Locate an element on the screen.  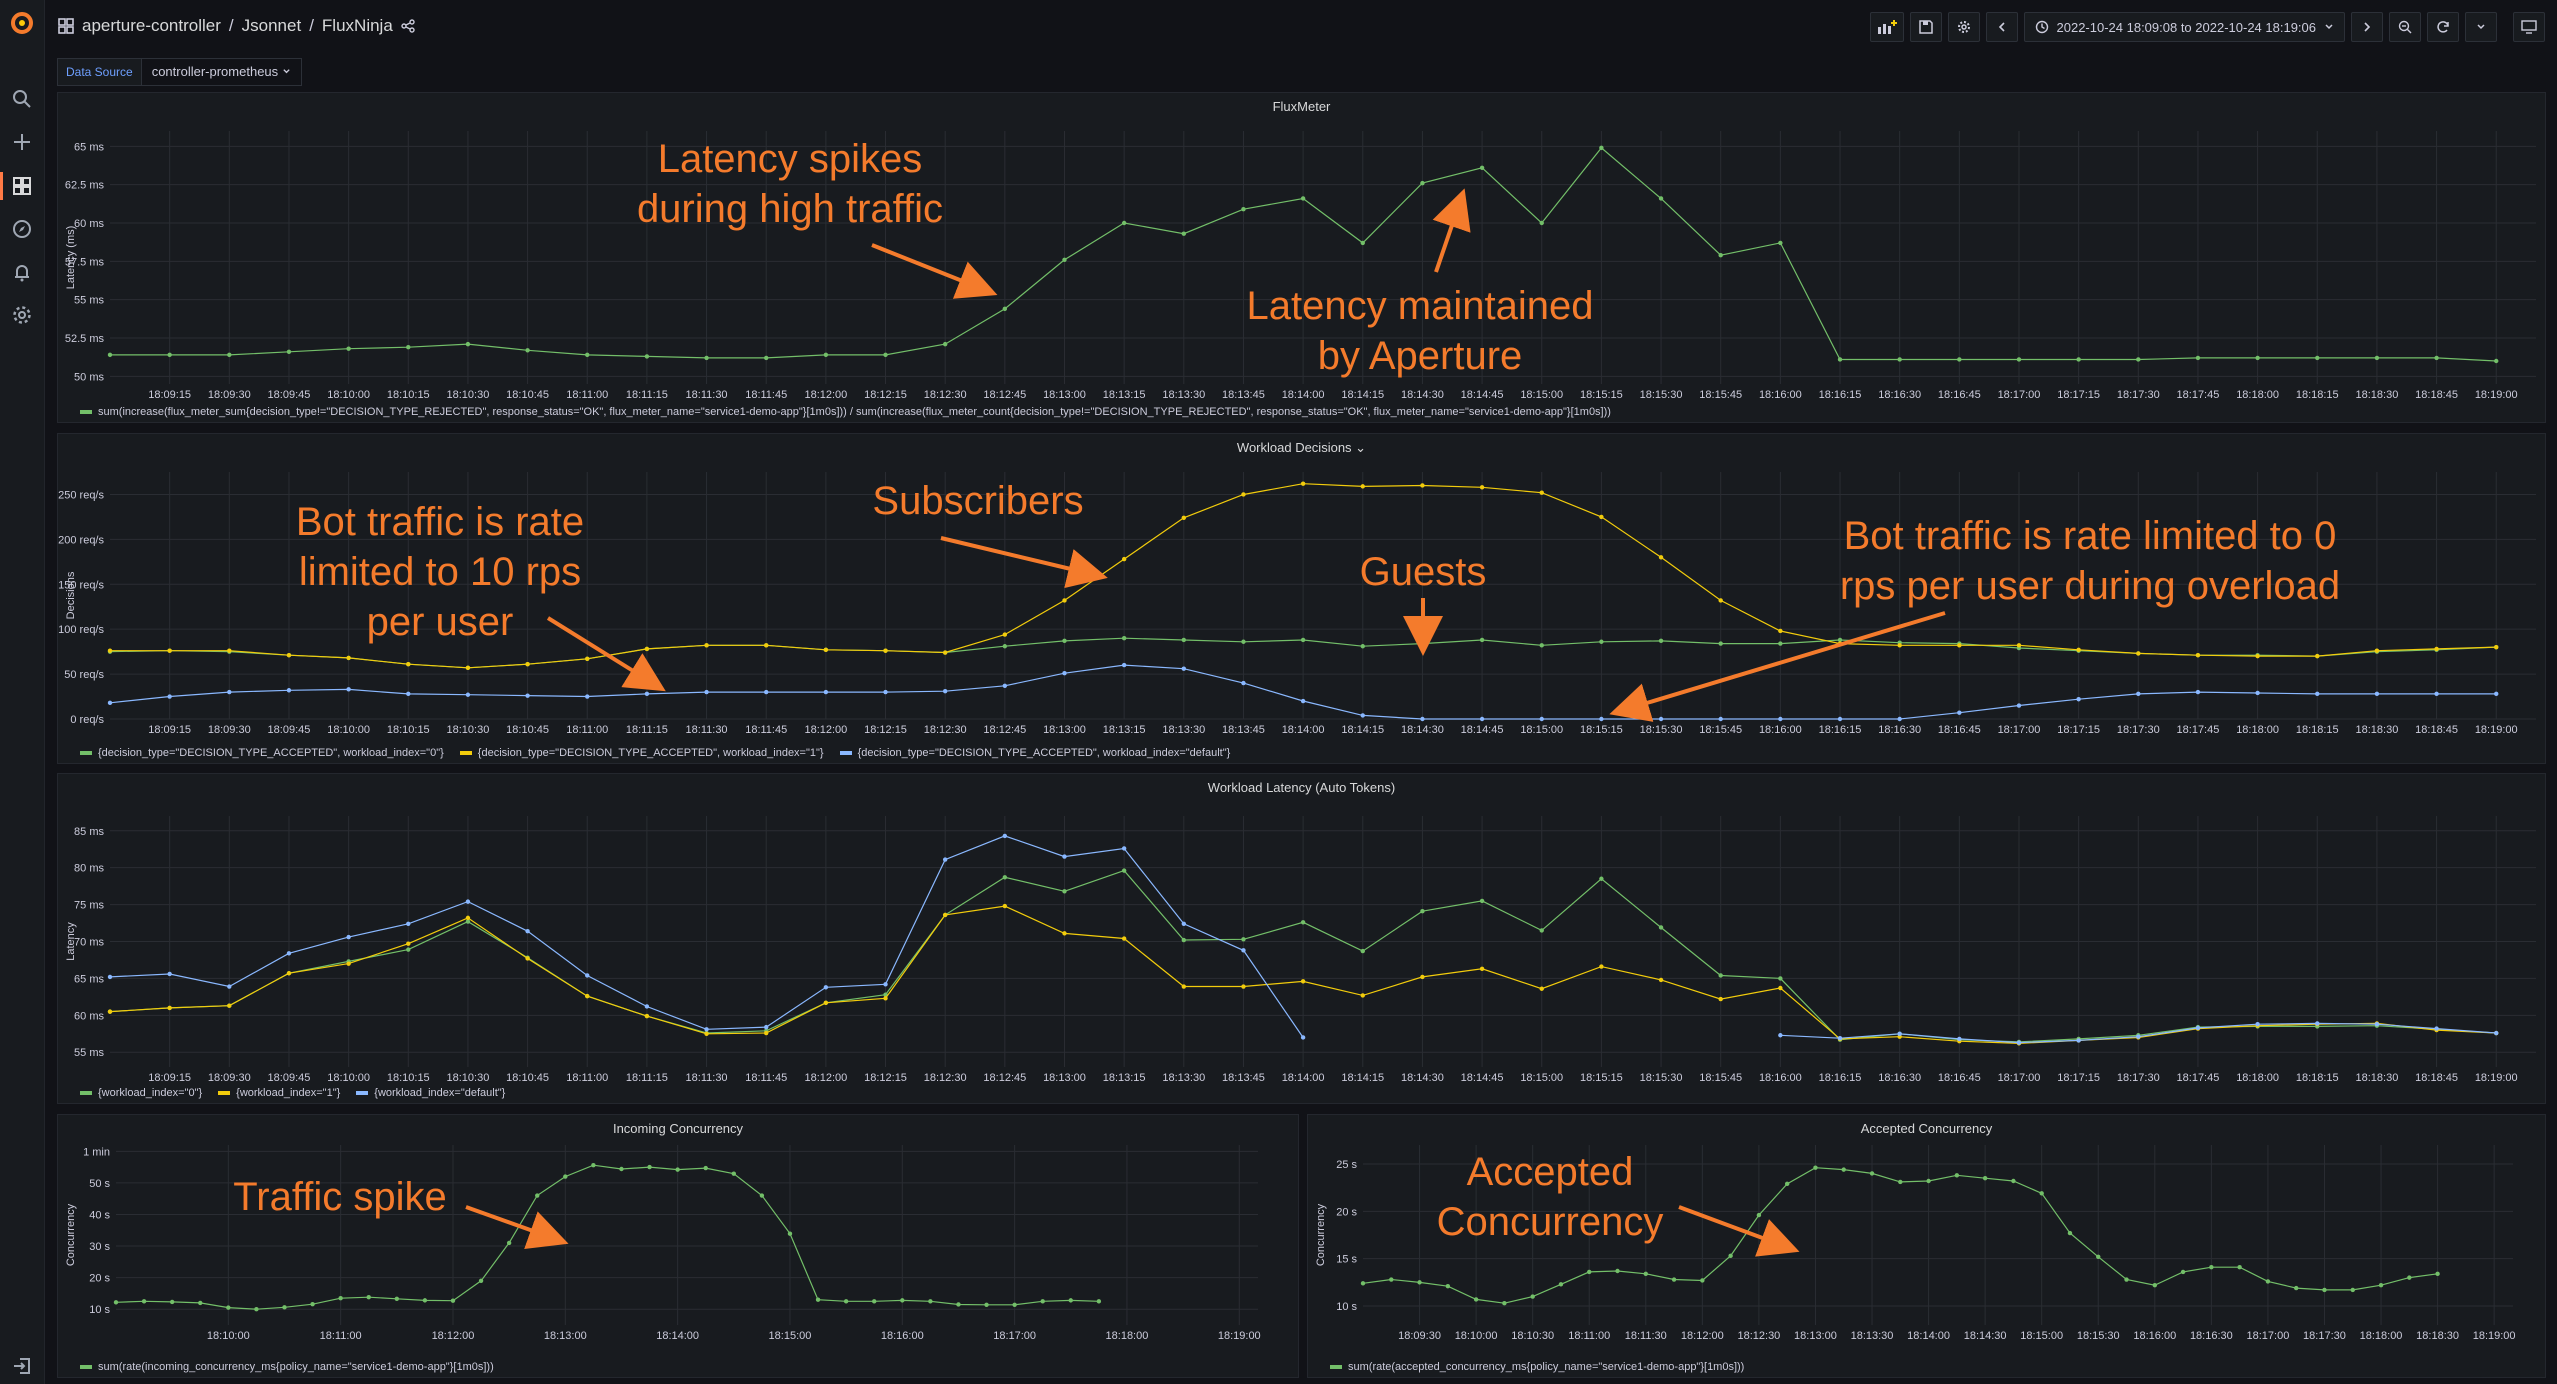
bell-icon is located at coordinates (22, 272).